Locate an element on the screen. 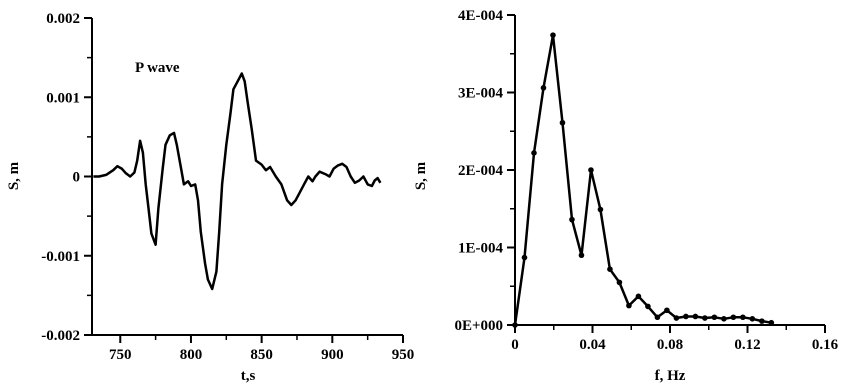  spectrum-y-tick-label: 1E-004 is located at coordinates (481, 249).